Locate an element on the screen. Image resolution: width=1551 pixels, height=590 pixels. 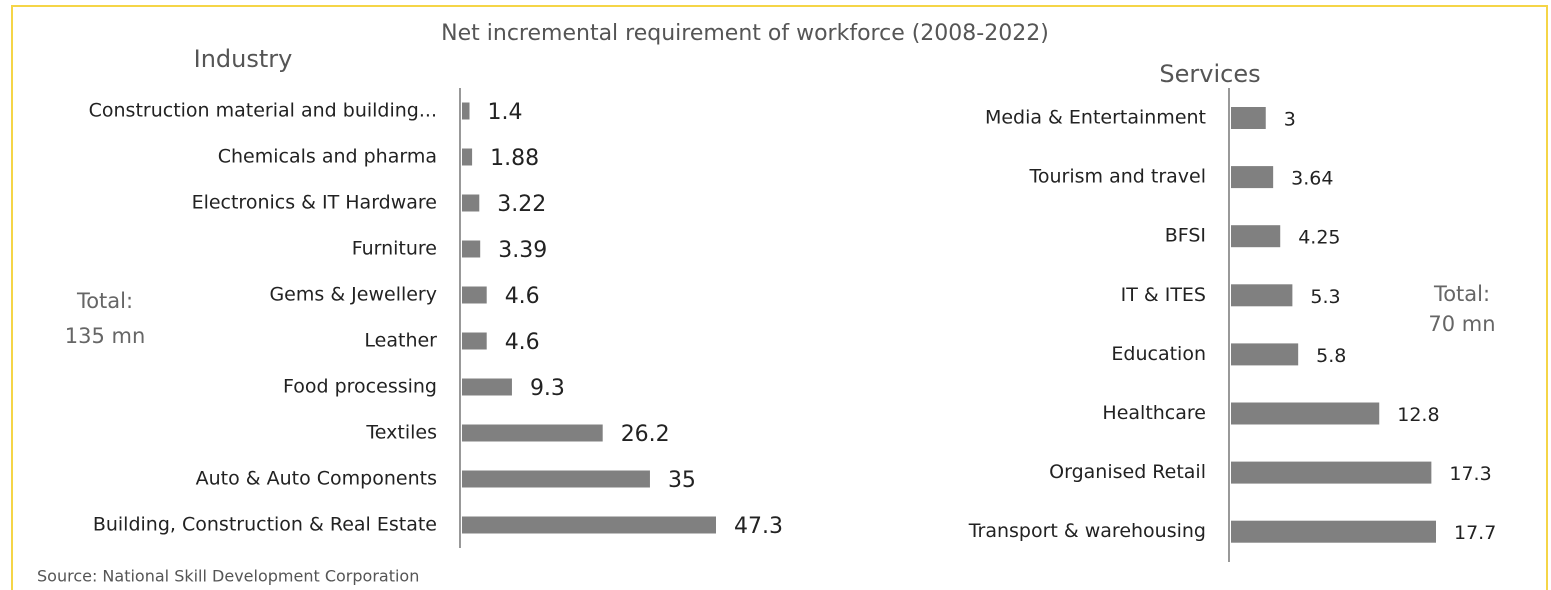
panel-title: Services is located at coordinates (1209, 74).